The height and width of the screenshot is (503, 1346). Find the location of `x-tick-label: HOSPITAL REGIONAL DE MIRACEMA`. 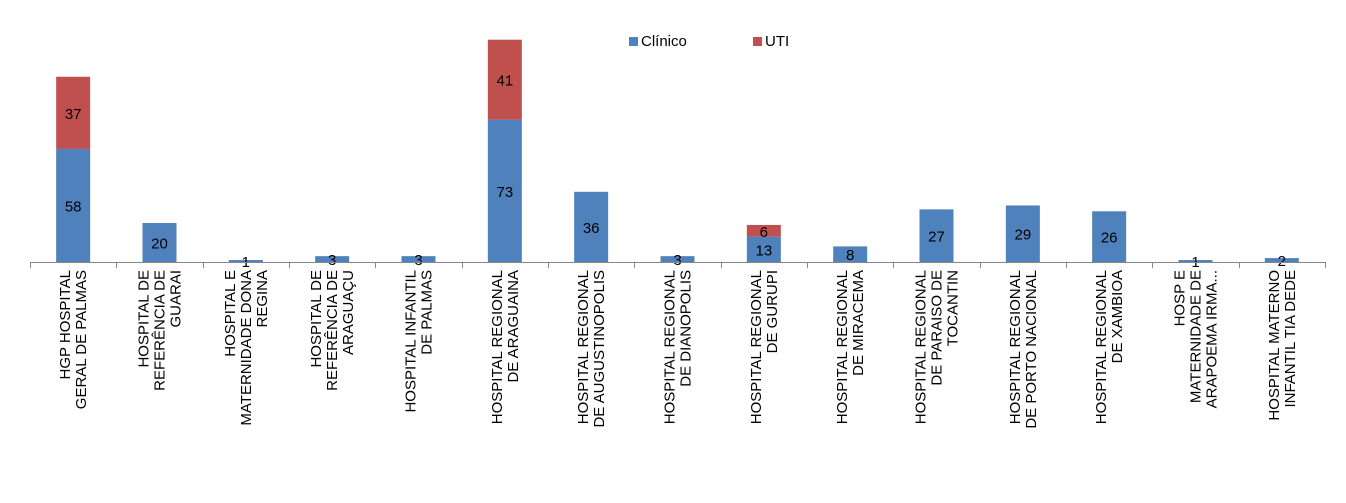

x-tick-label: HOSPITAL REGIONAL DE MIRACEMA is located at coordinates (850, 347).